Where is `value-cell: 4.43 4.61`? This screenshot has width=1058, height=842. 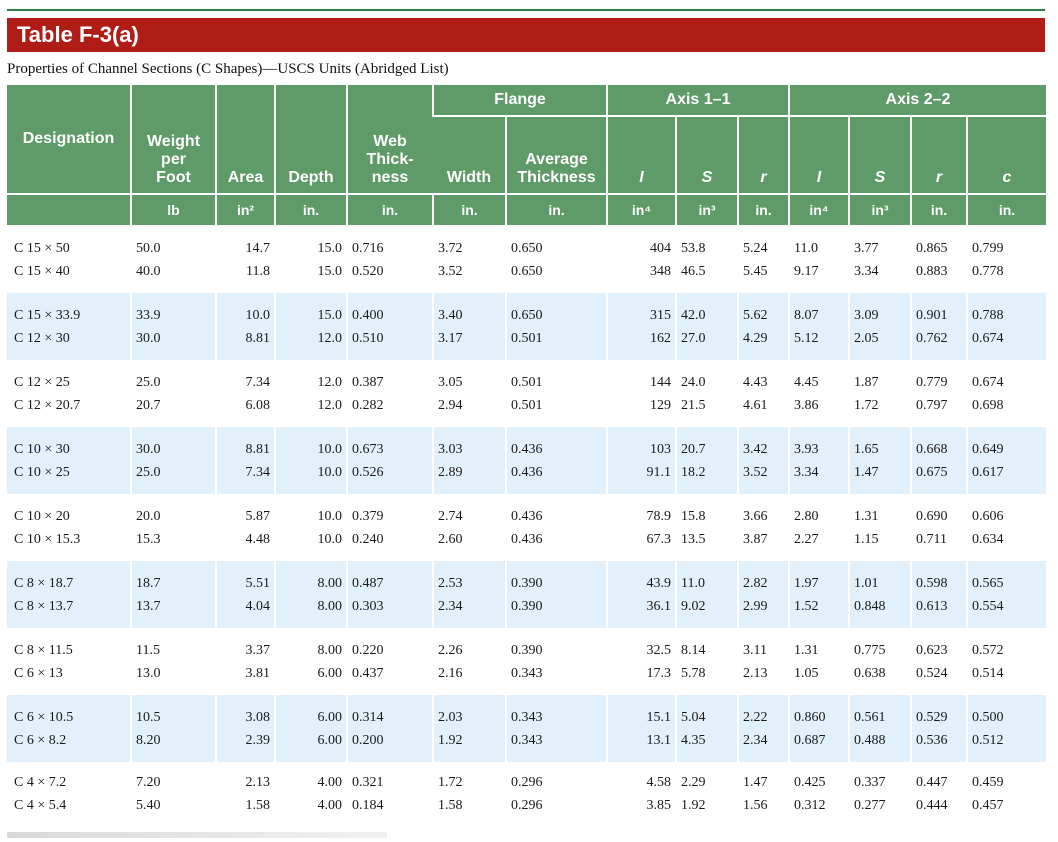 value-cell: 4.43 4.61 is located at coordinates (763, 393).